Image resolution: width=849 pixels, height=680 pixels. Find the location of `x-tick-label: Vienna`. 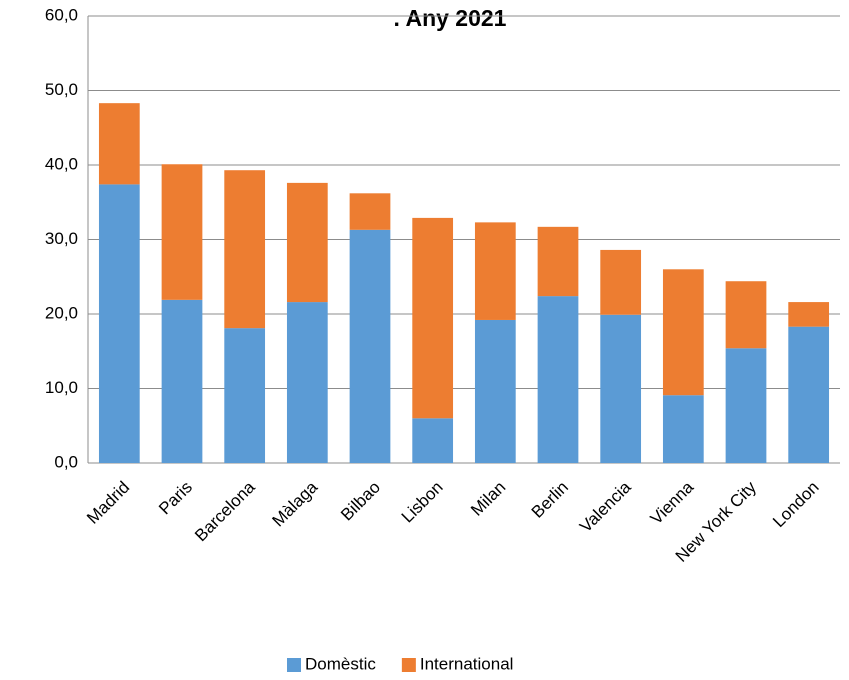

x-tick-label: Vienna is located at coordinates (672, 502).